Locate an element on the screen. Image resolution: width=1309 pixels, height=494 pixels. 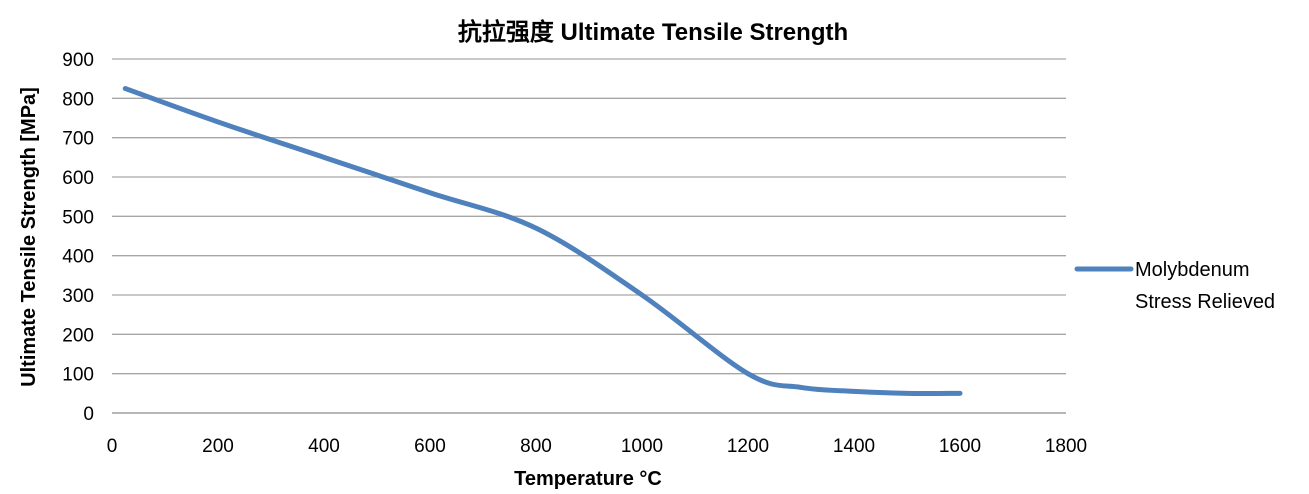
legend-label-line-1: Molybdenum is located at coordinates (1192, 270).